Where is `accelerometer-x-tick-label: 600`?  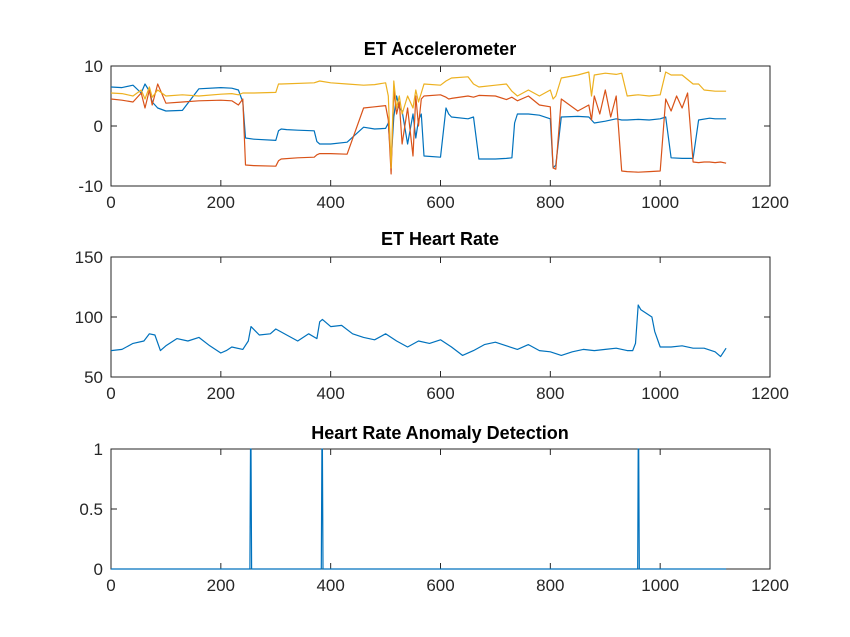 accelerometer-x-tick-label: 600 is located at coordinates (440, 202).